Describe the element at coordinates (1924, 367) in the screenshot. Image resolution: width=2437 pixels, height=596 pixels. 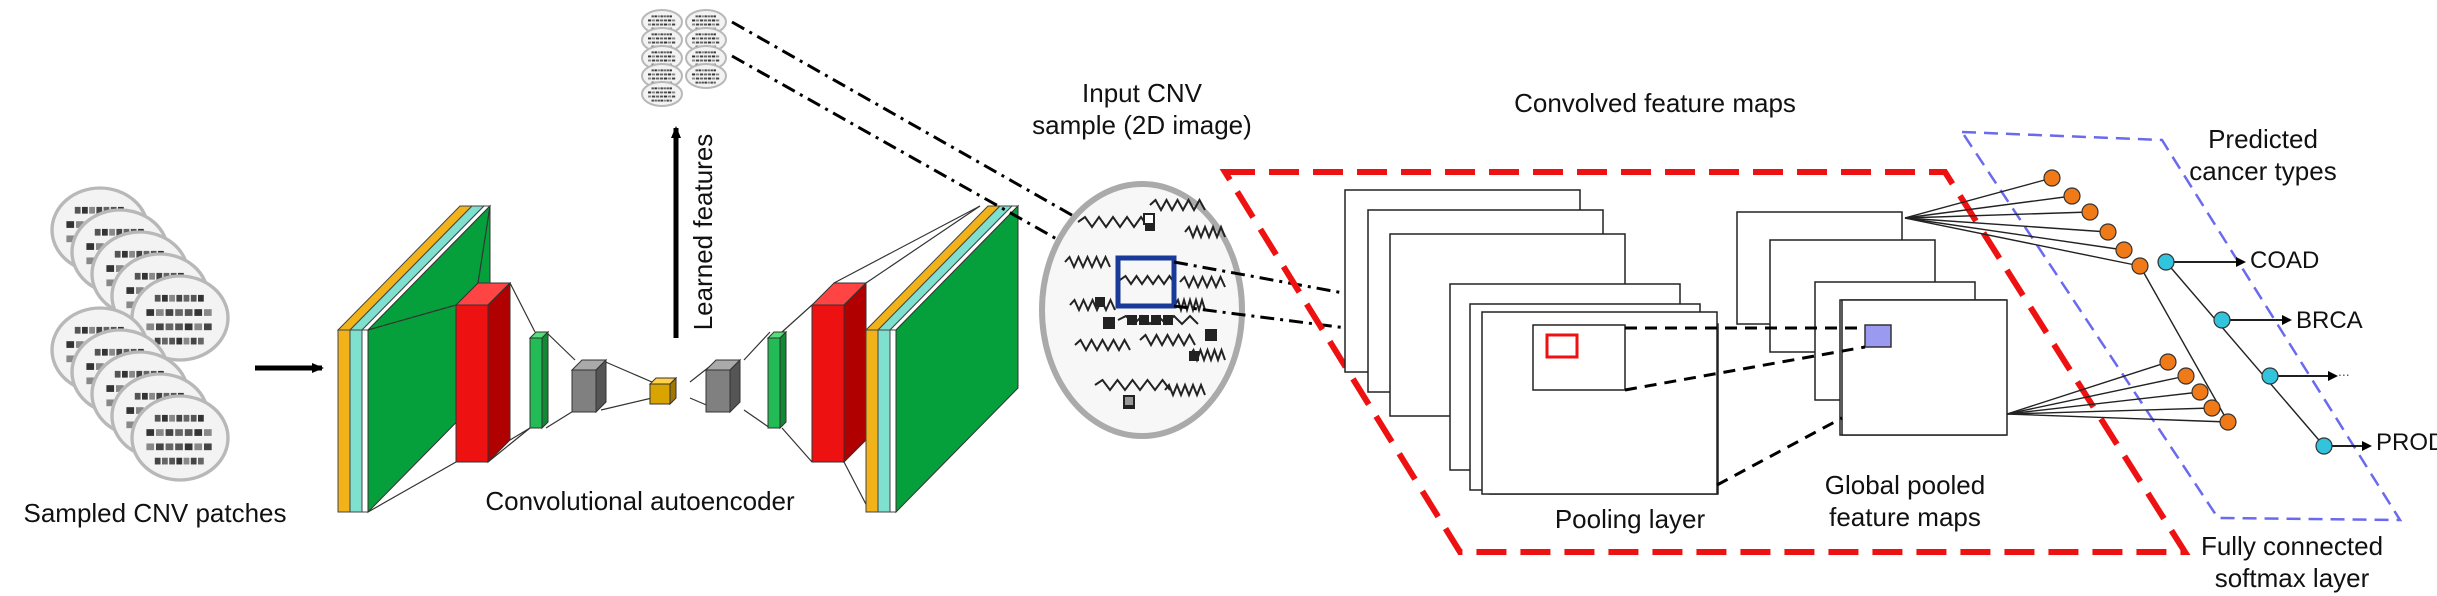
I see `global-pooled-map` at that location.